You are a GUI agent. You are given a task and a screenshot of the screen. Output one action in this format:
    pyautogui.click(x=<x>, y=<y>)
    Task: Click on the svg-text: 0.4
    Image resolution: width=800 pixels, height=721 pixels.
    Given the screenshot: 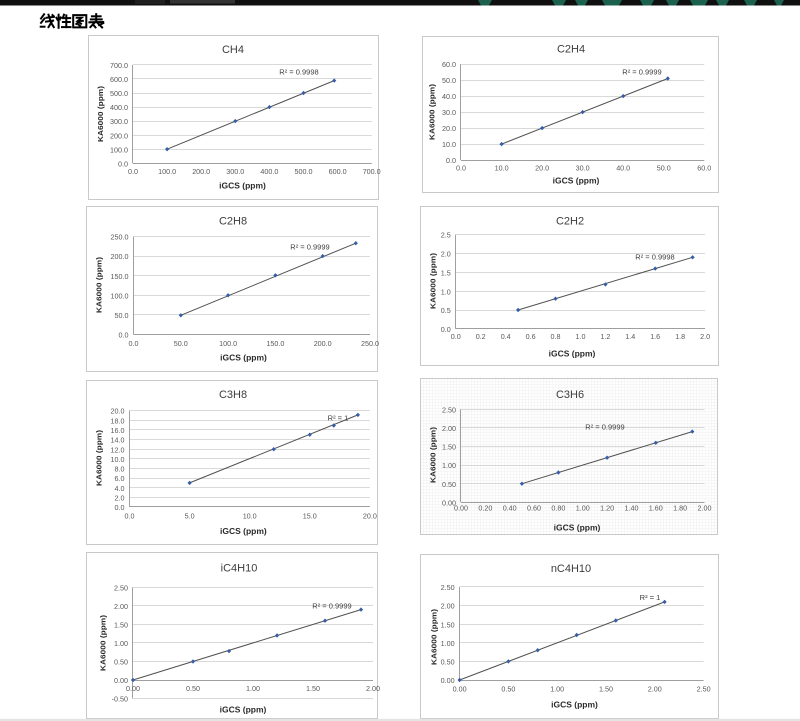 What is the action you would take?
    pyautogui.click(x=506, y=336)
    